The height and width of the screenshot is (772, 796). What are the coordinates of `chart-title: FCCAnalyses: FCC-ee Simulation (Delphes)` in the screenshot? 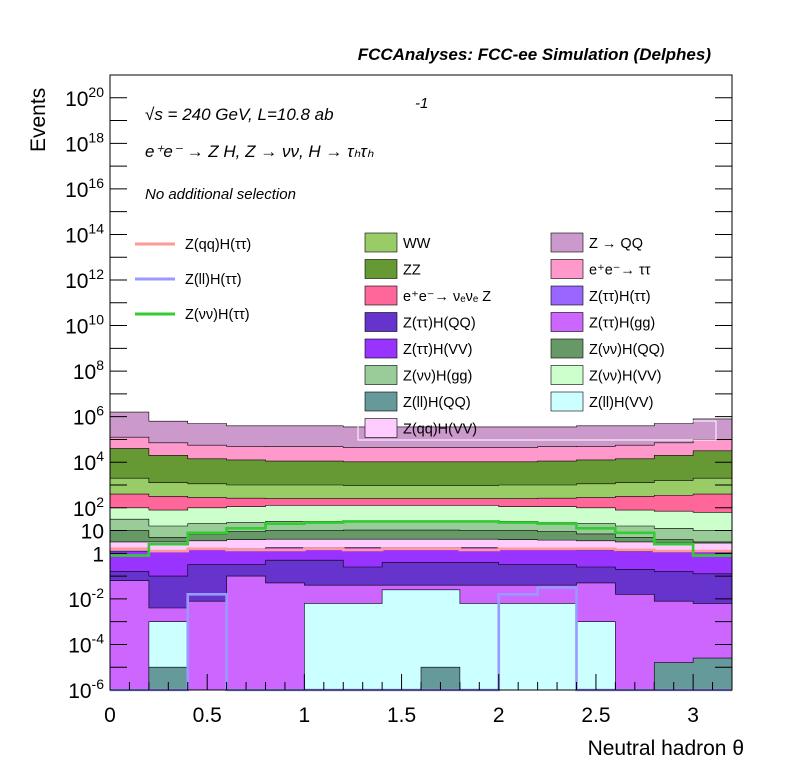 It's located at (535, 54).